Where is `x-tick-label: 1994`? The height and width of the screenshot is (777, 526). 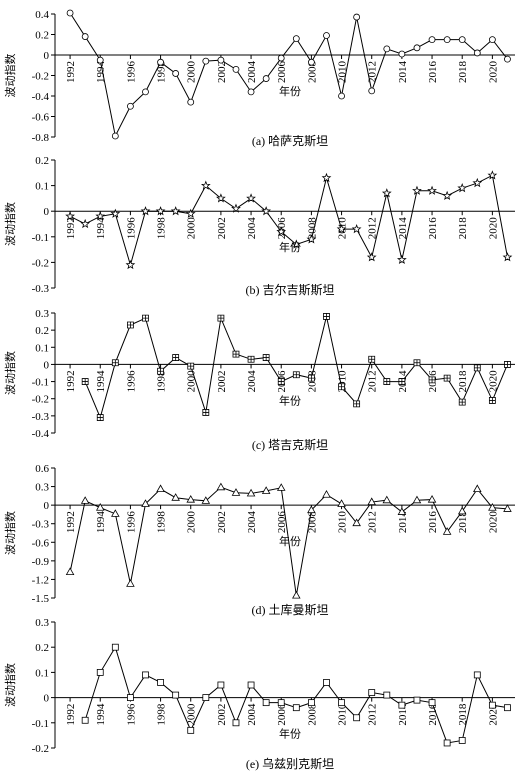 x-tick-label: 1994 is located at coordinates (101, 228).